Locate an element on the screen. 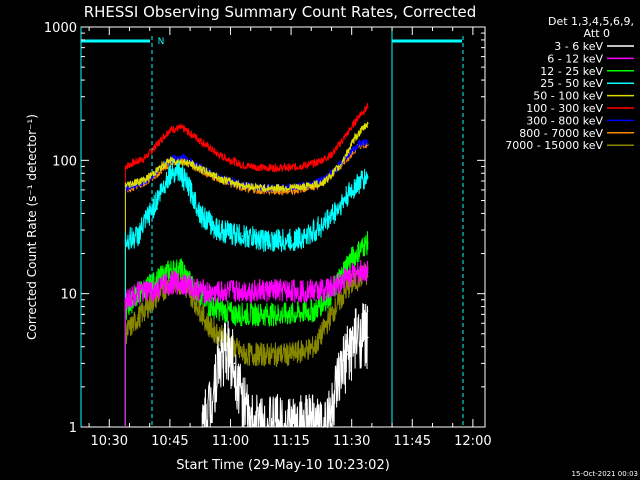 Image resolution: width=640 pixels, height=480 pixels. legend-label: 300 - 800 keV is located at coordinates (564, 120).